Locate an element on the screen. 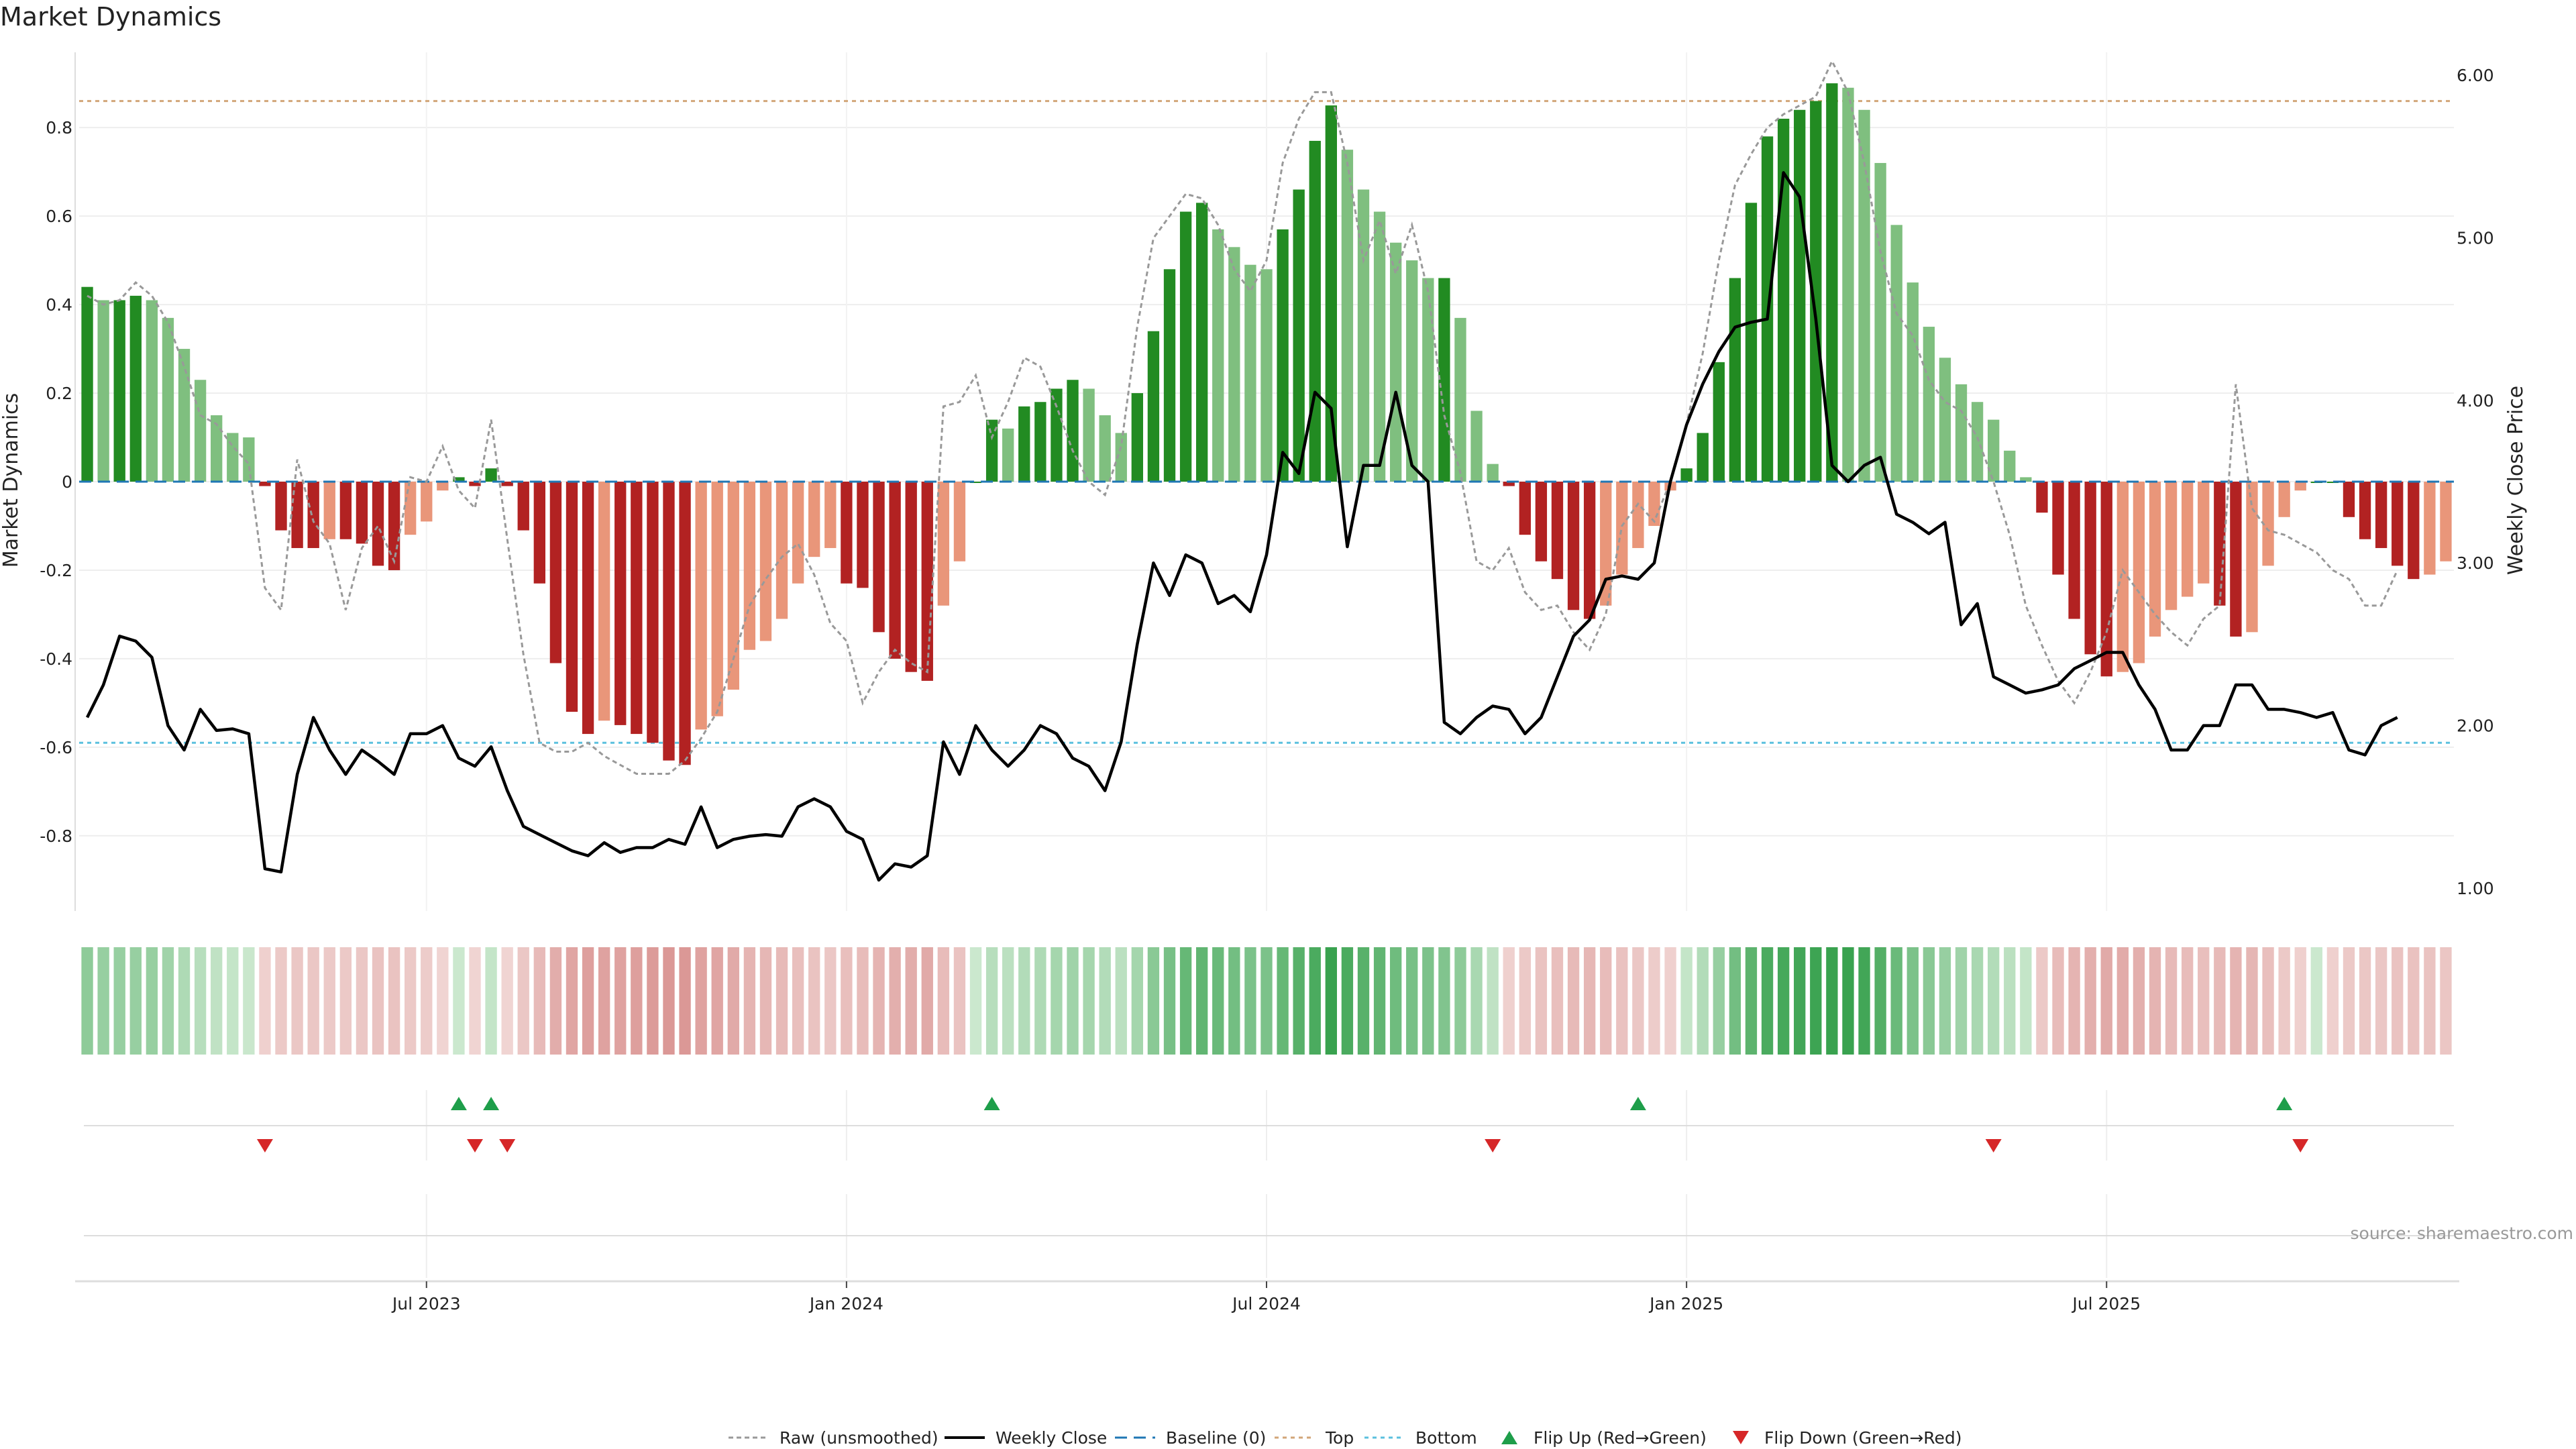 The height and width of the screenshot is (1449, 2576). x-tick-label: Jan 2025 is located at coordinates (1685, 1303).